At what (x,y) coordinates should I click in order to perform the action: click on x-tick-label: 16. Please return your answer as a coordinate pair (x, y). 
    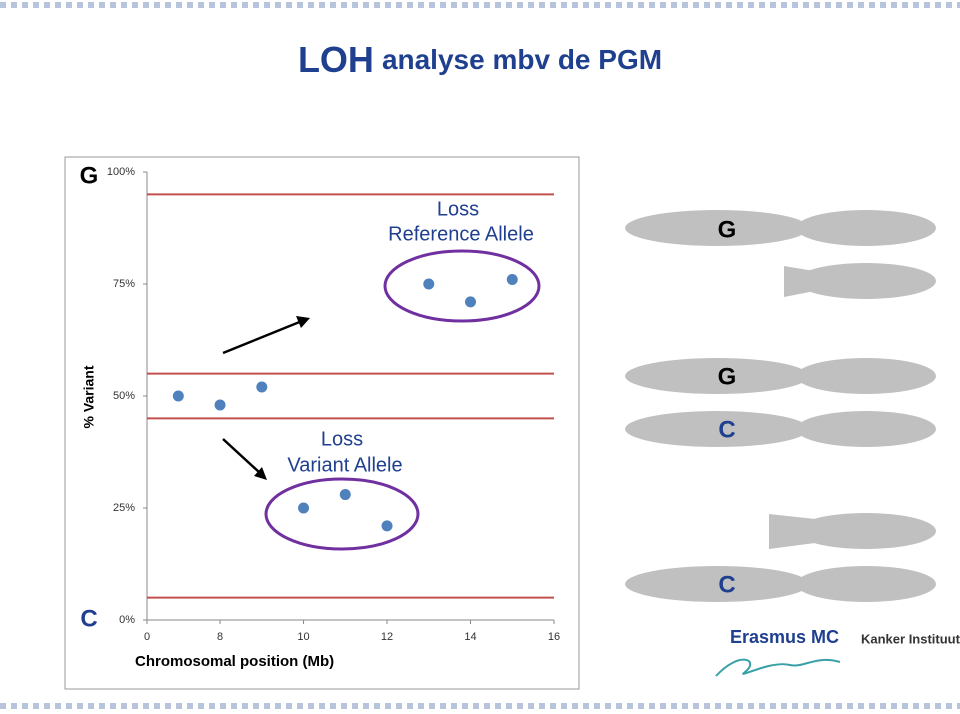
    Looking at the image, I should click on (554, 637).